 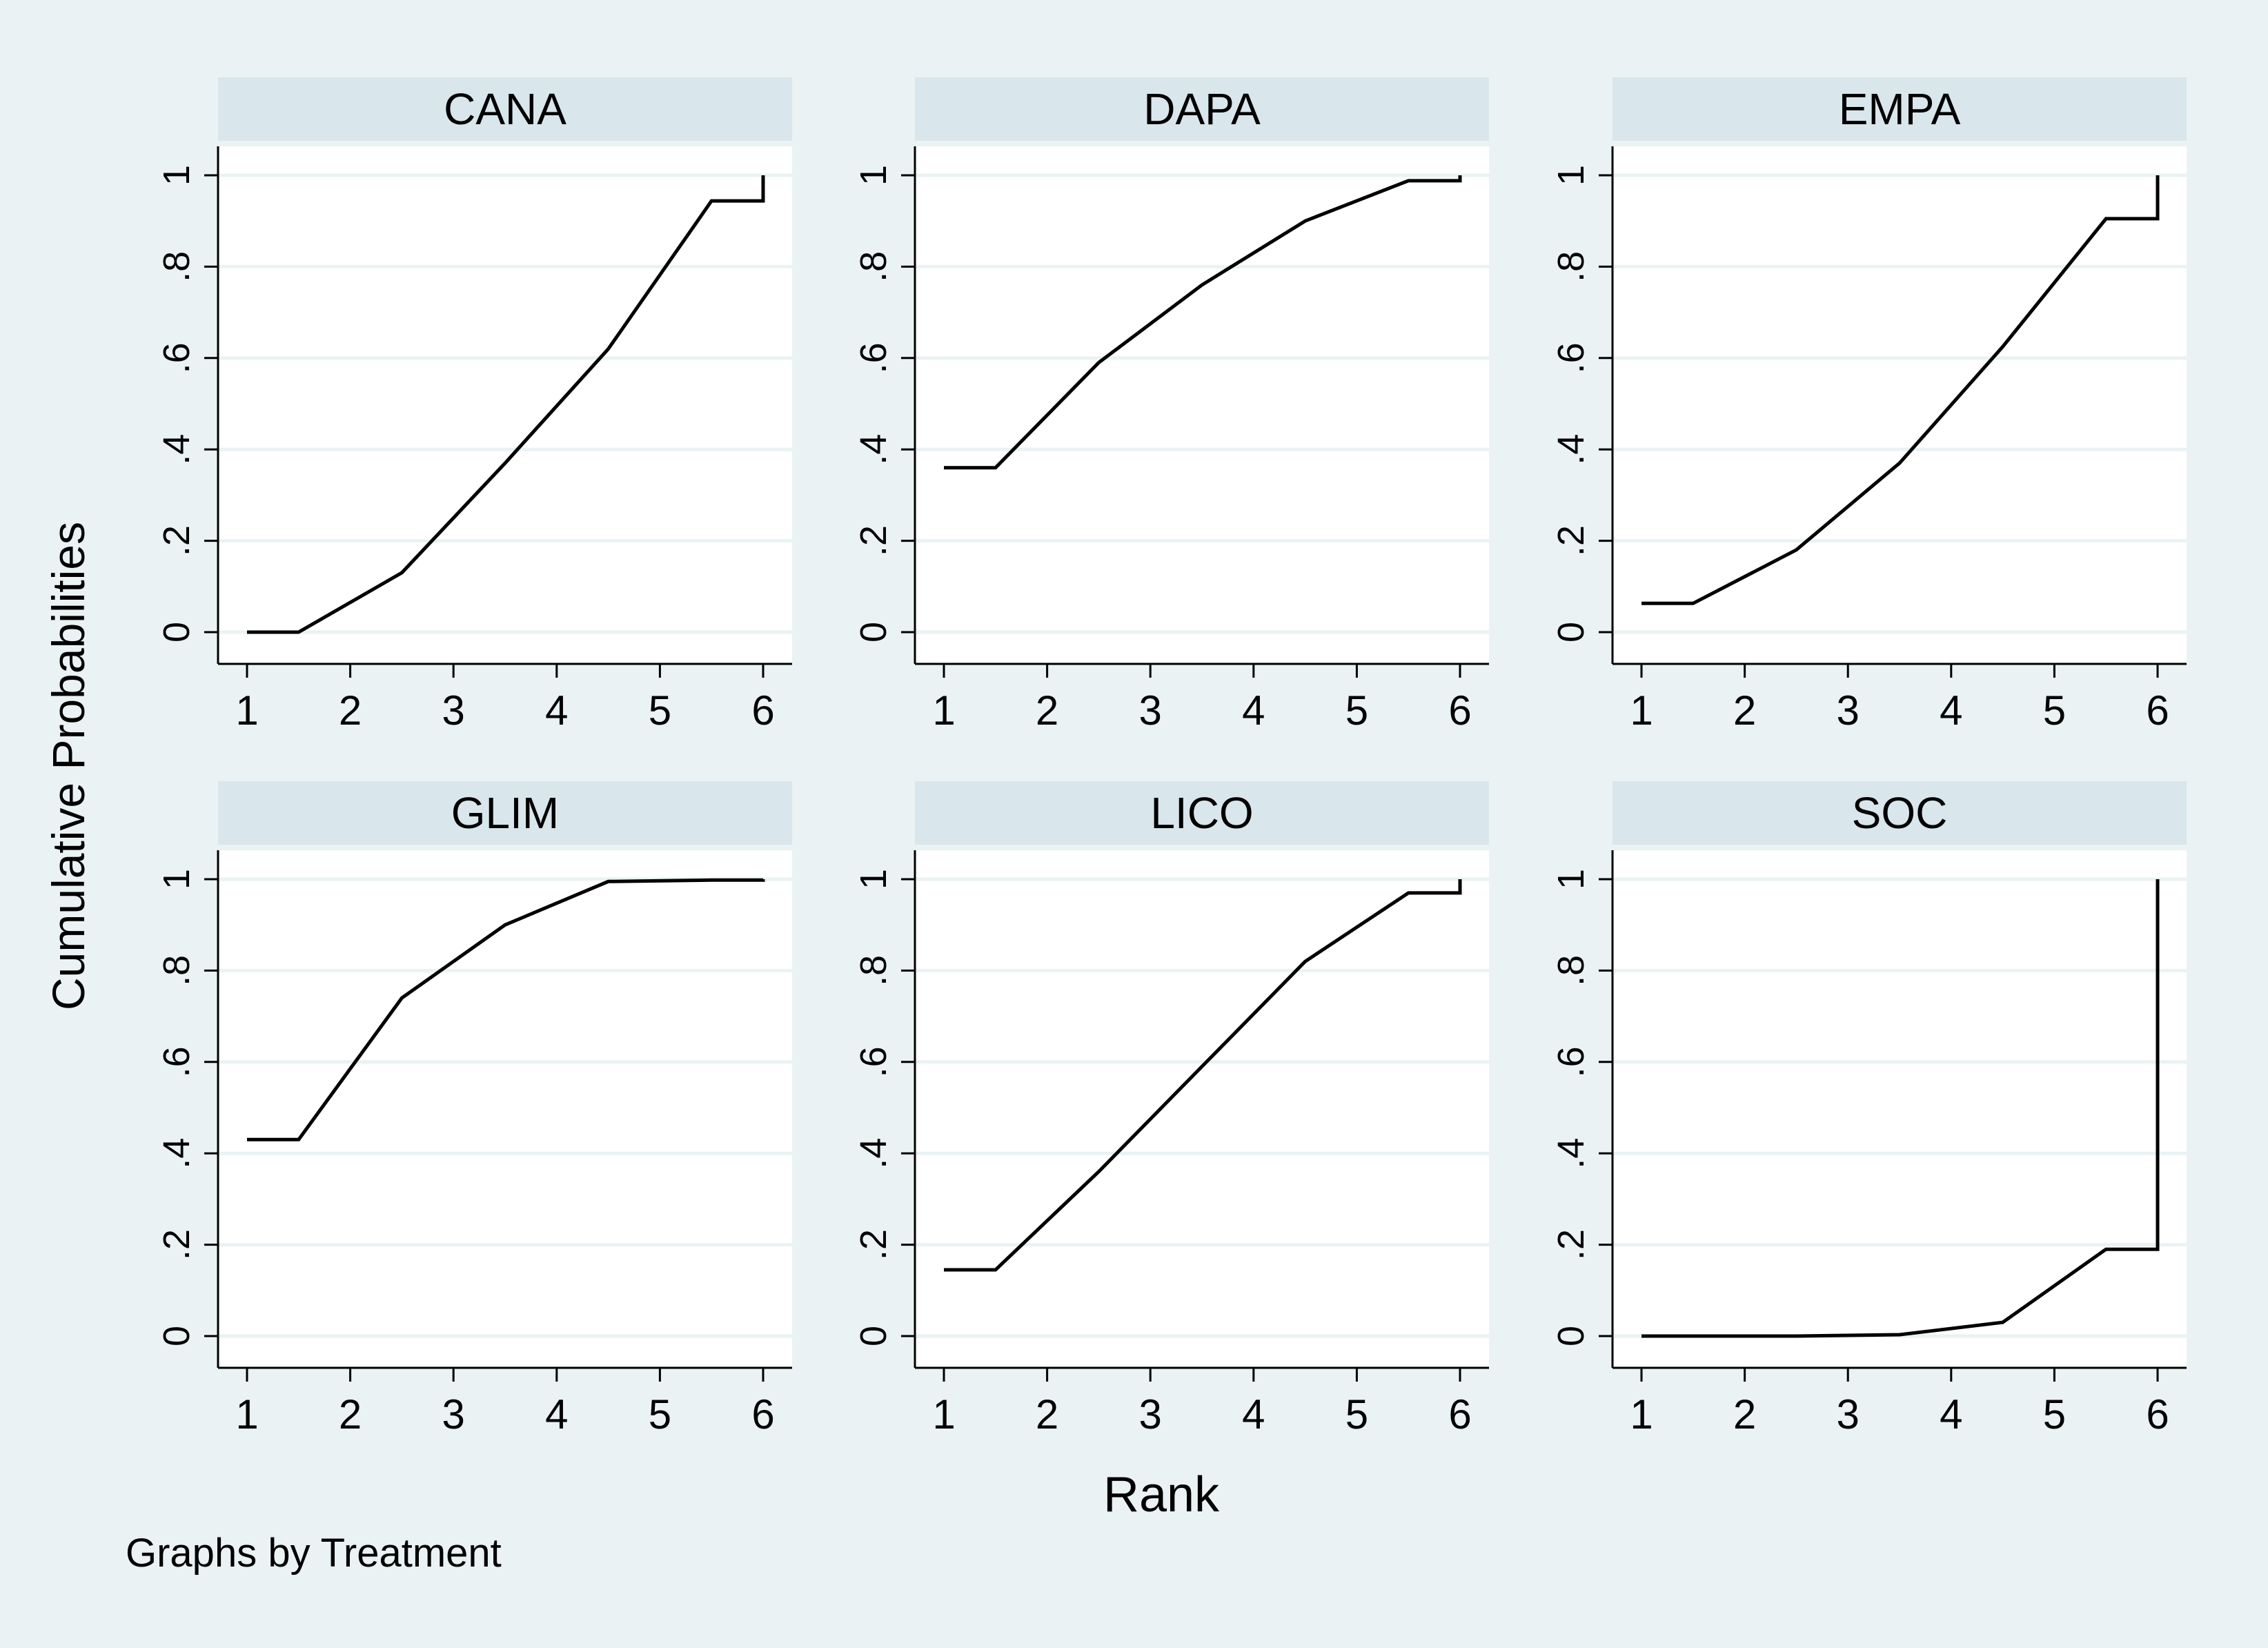 I want to click on x-axis-title: Rank, so click(x=1161, y=1494).